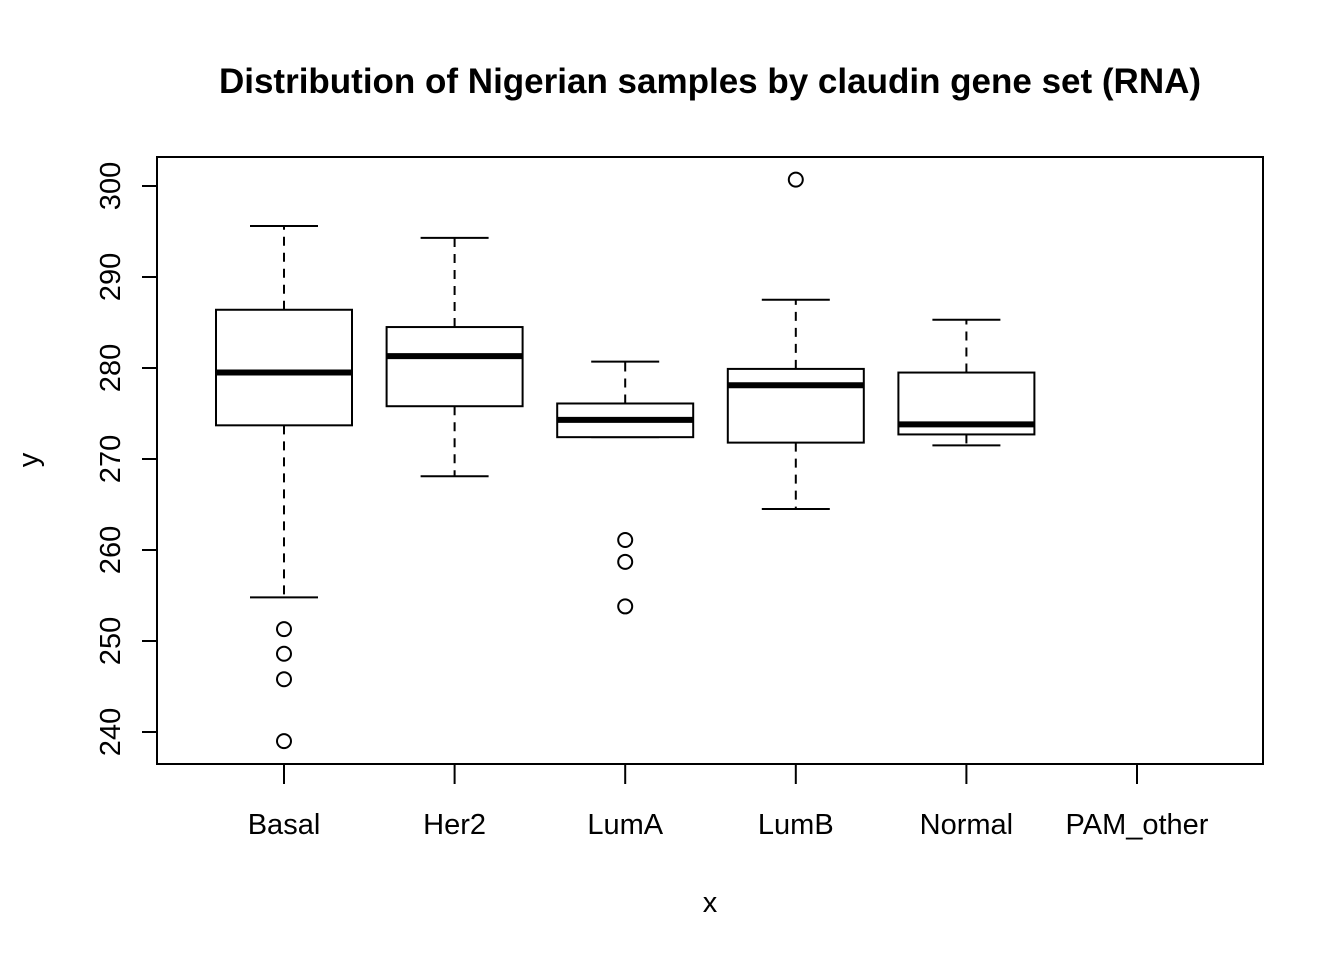  I want to click on x-axis: Basal Her2 LumA LumB Normal PAM_other, so click(728, 802).